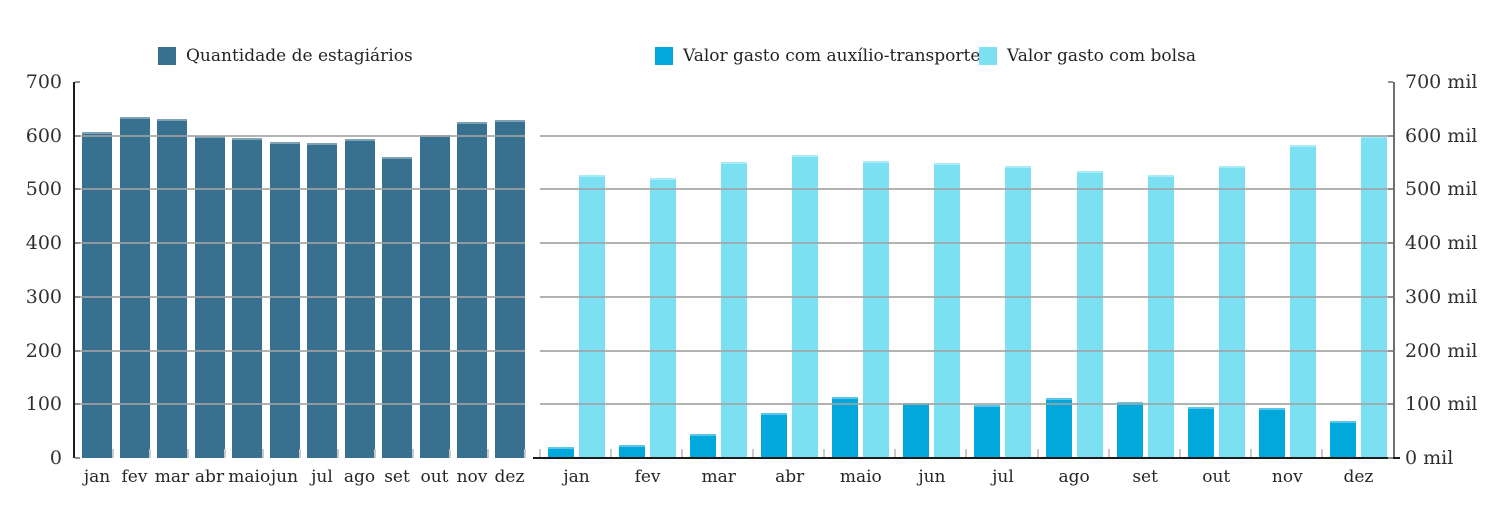  What do you see at coordinates (1441, 404) in the screenshot?
I see `y-axis-label: 100 mil` at bounding box center [1441, 404].